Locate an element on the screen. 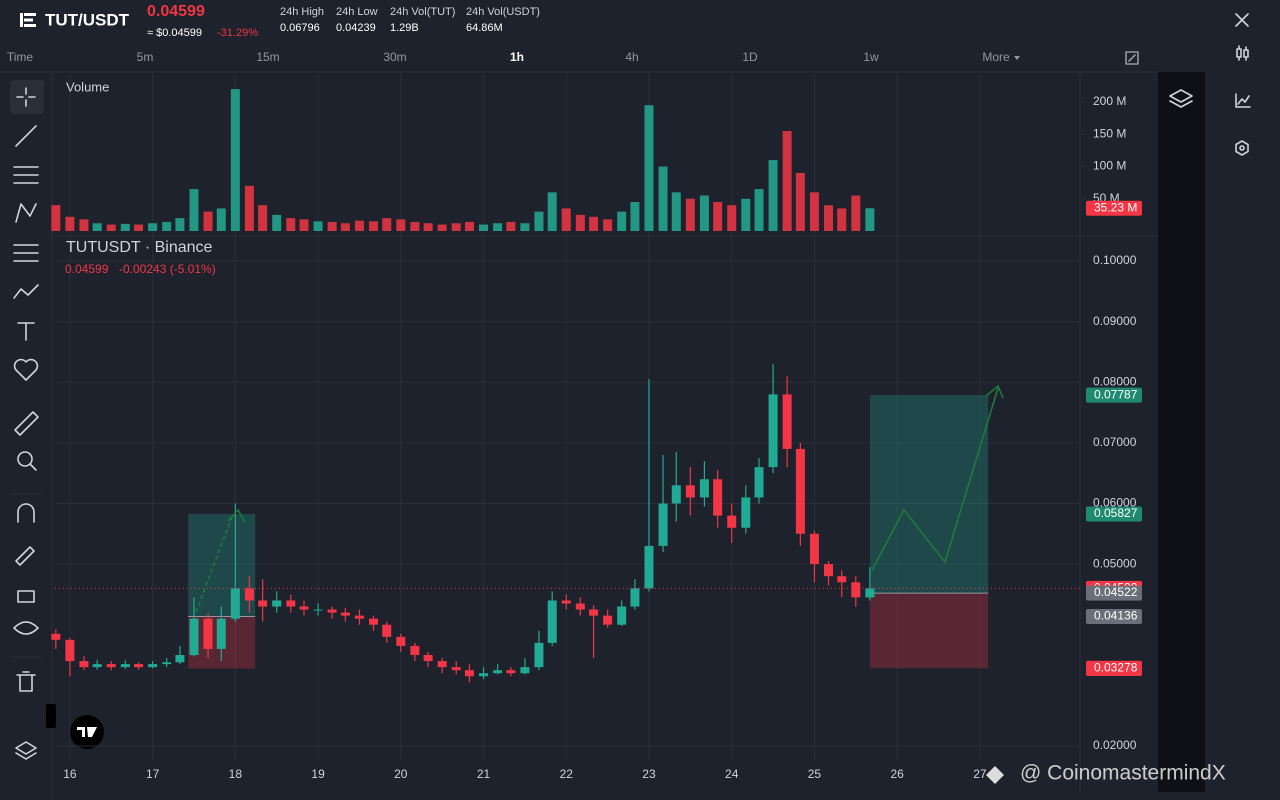  favorite-tool is located at coordinates (26, 369).